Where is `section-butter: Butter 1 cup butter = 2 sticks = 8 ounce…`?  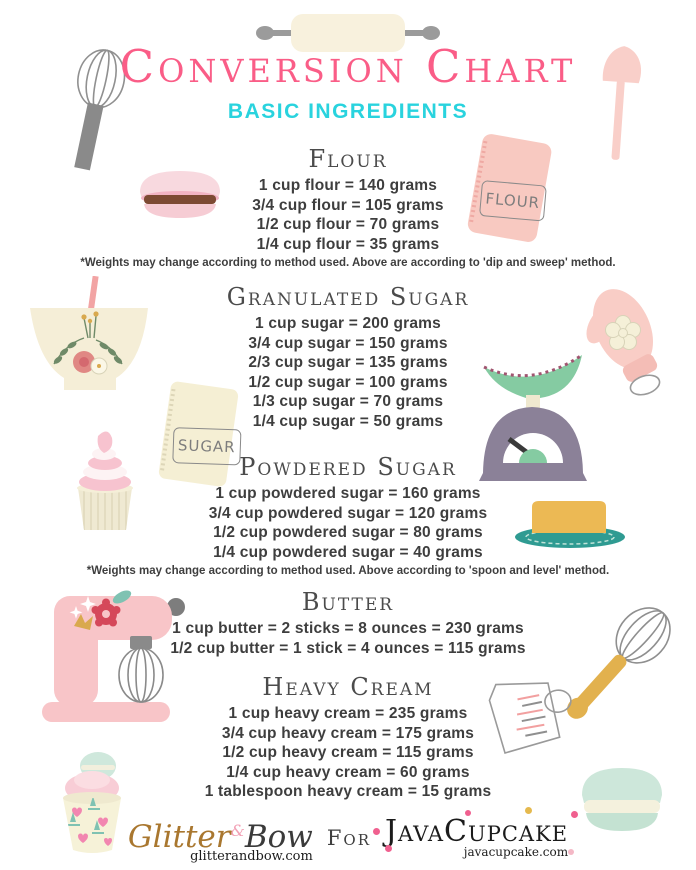
section-butter: Butter 1 cup butter = 2 sticks = 8 ounce… is located at coordinates (348, 623).